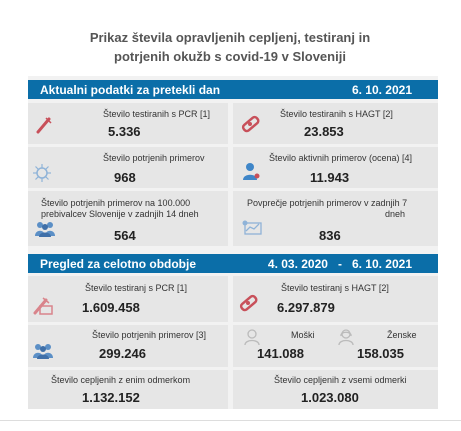  What do you see at coordinates (381, 90) in the screenshot?
I see `current-data-date: 6. 10. 2021` at bounding box center [381, 90].